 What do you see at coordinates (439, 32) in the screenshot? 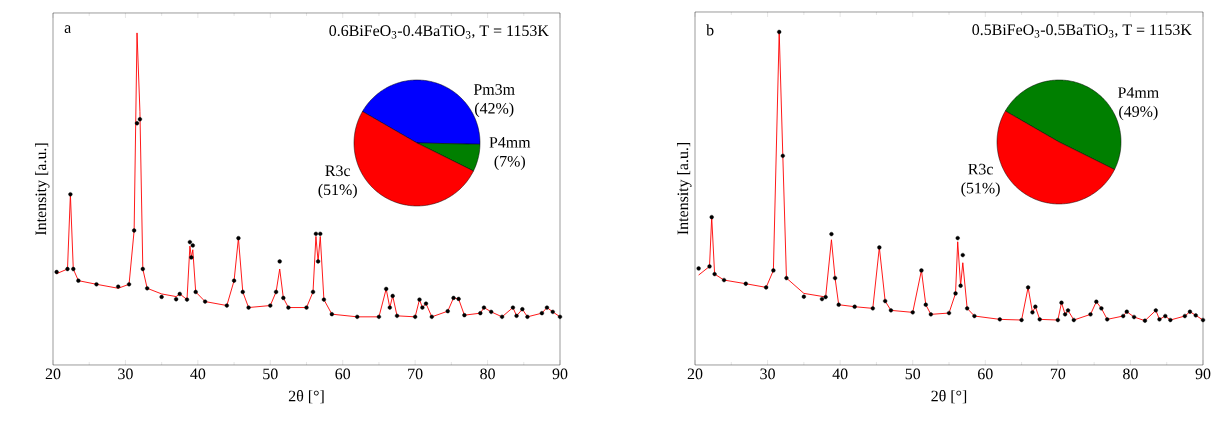
I see `chart-title: 0.6BiFeO$_{3}$-0.4BaTiO$_{3}$, T = 1153K` at bounding box center [439, 32].